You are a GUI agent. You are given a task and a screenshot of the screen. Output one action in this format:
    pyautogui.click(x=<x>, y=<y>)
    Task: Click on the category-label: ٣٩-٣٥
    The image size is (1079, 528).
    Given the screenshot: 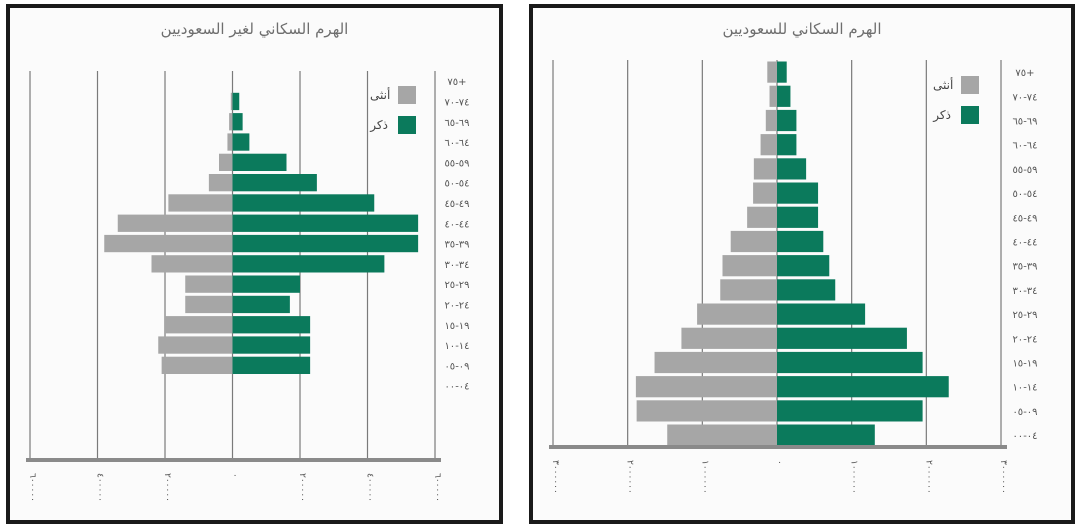 What is the action you would take?
    pyautogui.click(x=1024, y=267)
    